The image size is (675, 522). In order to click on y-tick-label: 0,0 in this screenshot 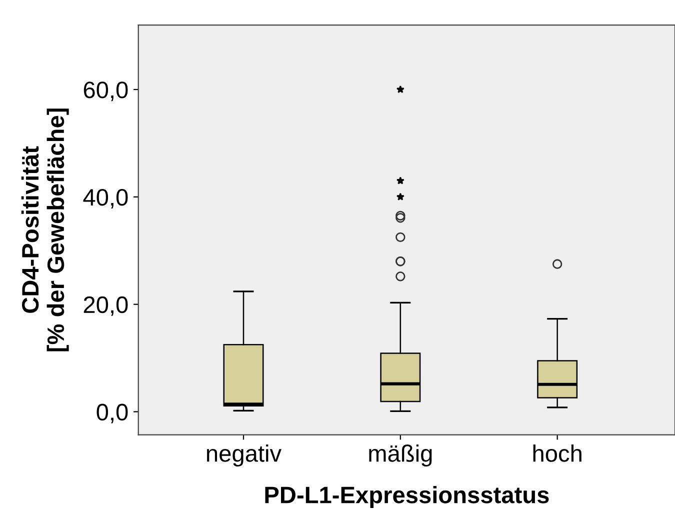, I will do `click(112, 414)`.